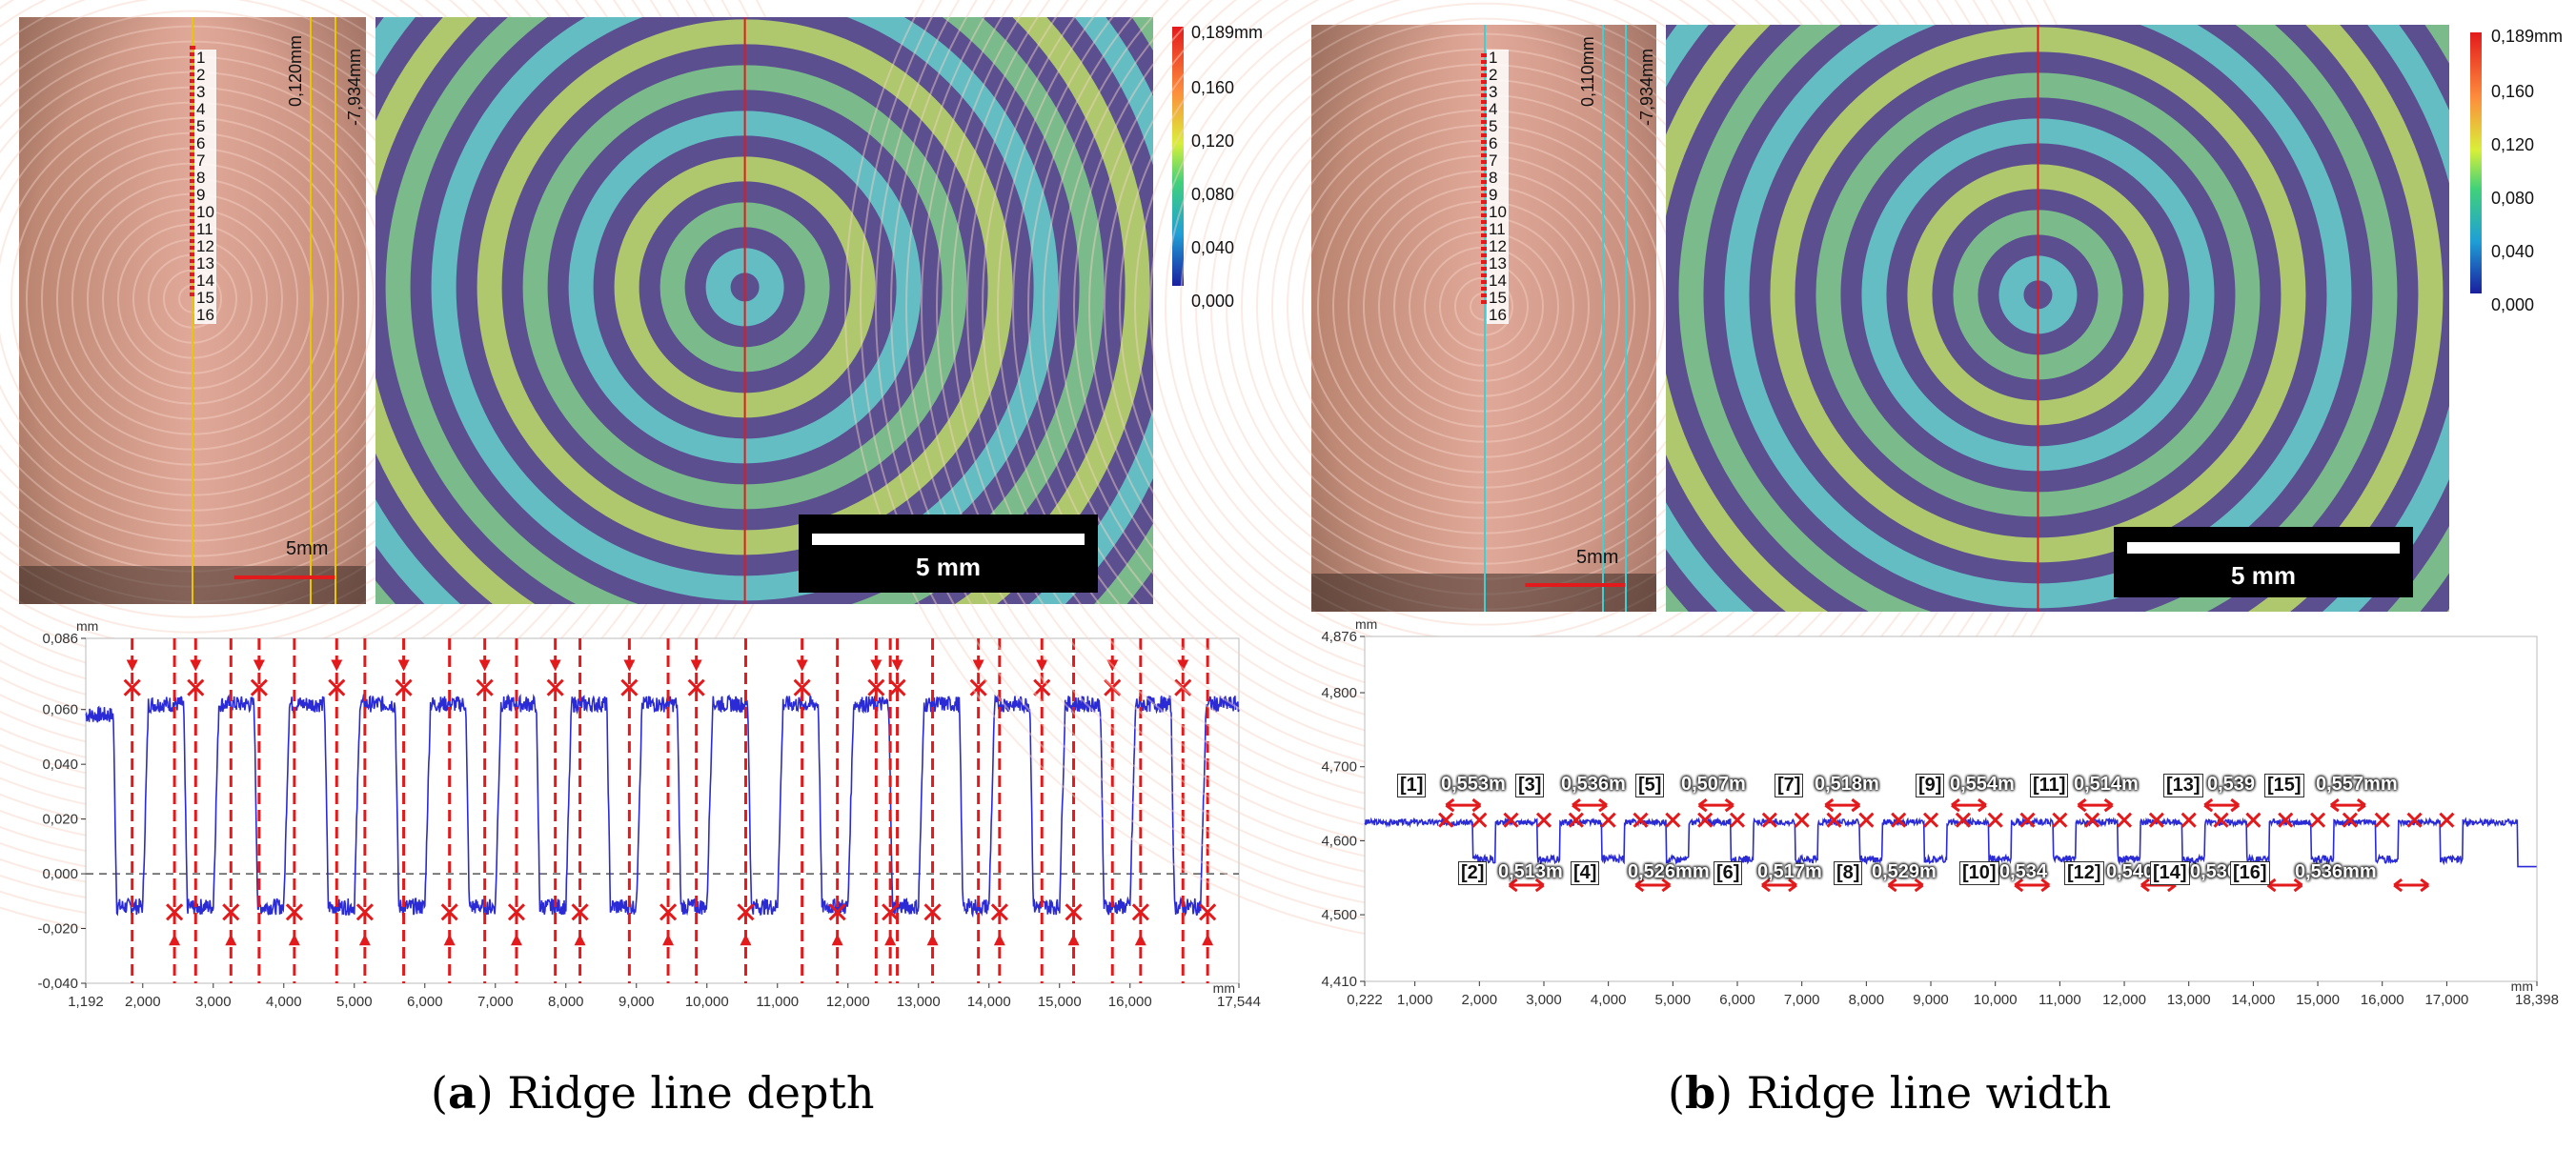 The image size is (2576, 1150). Describe the element at coordinates (60, 820) in the screenshot. I see `y-tick-label: 0,020` at that location.